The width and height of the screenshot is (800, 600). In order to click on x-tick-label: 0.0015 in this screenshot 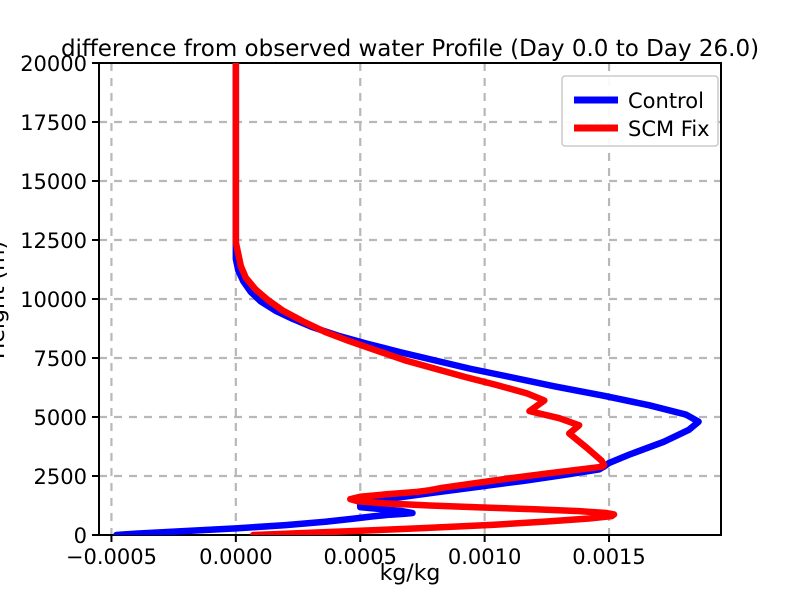, I will do `click(608, 557)`.